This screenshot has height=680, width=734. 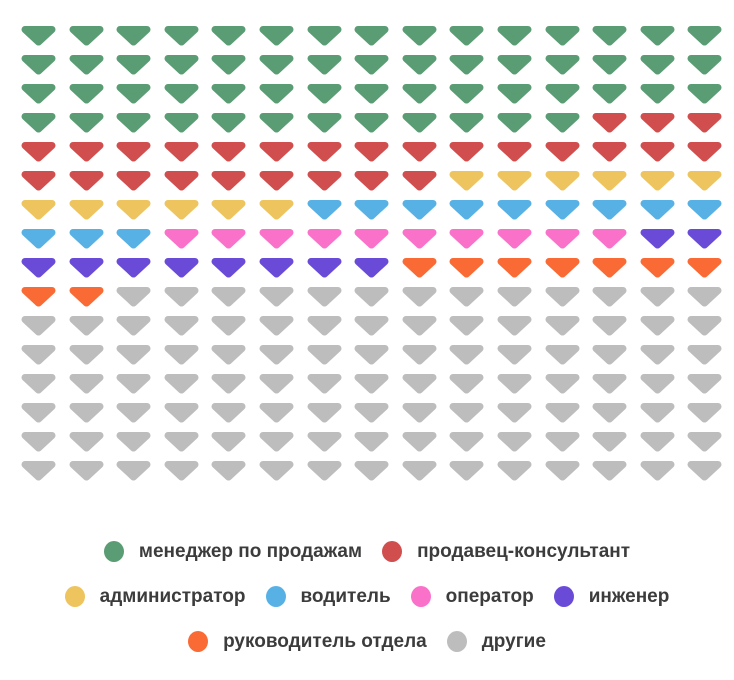 What do you see at coordinates (155, 596) in the screenshot?
I see `legend-item-2: администратор` at bounding box center [155, 596].